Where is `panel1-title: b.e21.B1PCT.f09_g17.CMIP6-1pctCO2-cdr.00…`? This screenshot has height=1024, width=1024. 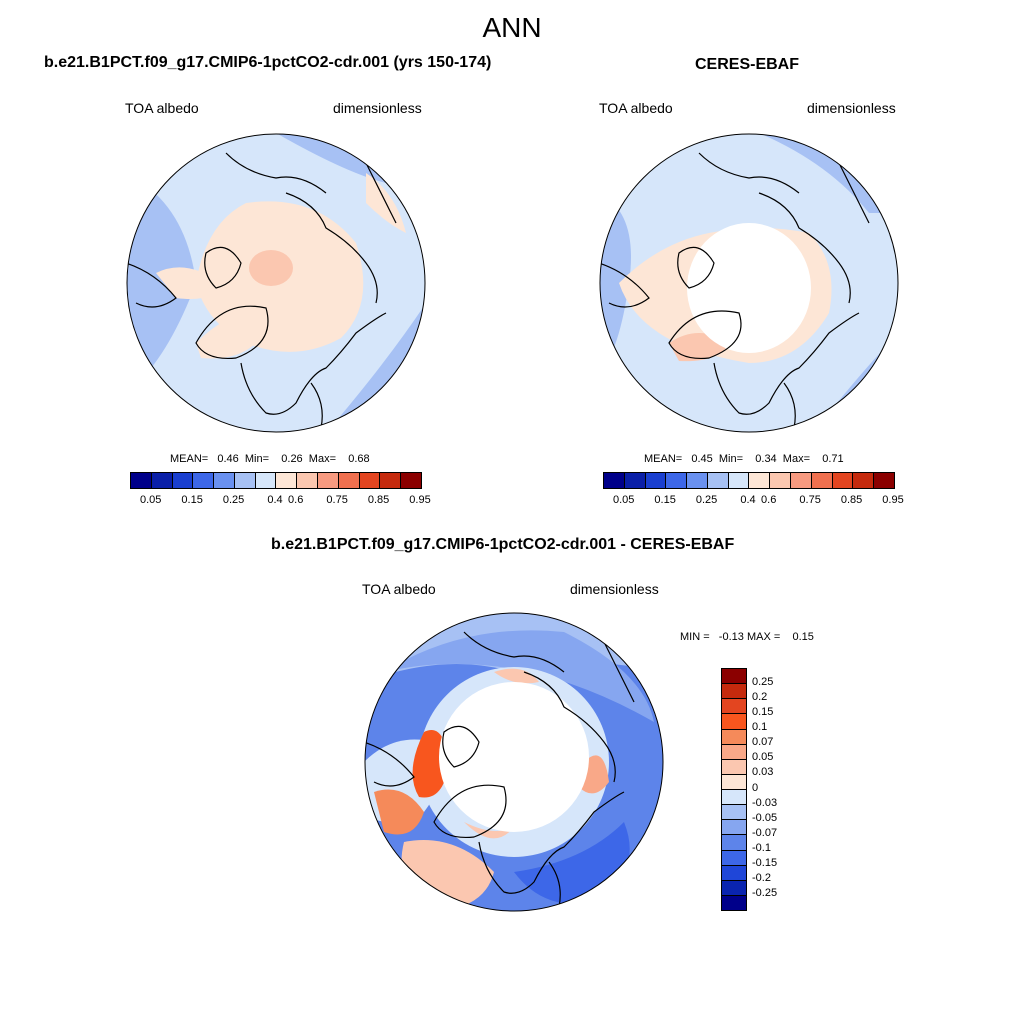
panel1-title: b.e21.B1PCT.f09_g17.CMIP6-1pctCO2-cdr.00… is located at coordinates (268, 62).